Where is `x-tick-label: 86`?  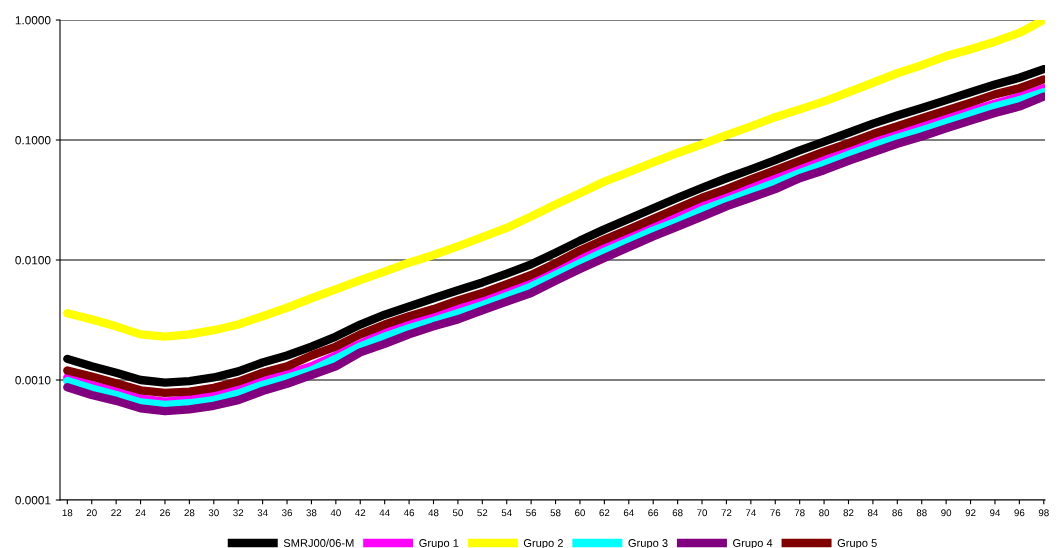
x-tick-label: 86 is located at coordinates (897, 513).